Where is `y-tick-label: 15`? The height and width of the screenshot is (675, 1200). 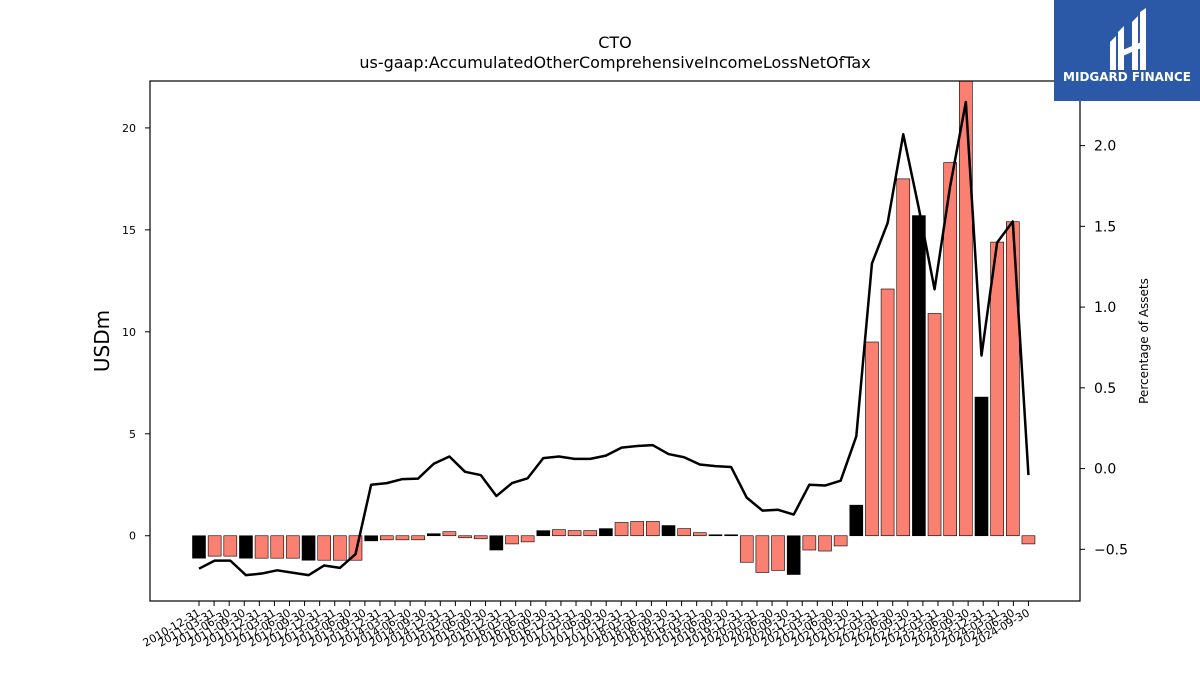
y-tick-label: 15 is located at coordinates (129, 230).